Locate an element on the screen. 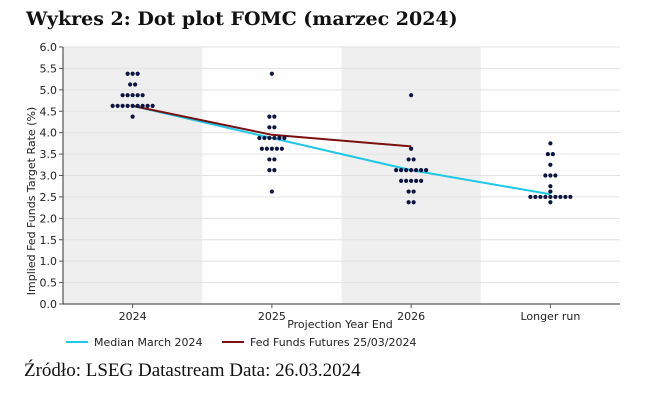  x-axis-label: Projection Year End is located at coordinates (340, 324).